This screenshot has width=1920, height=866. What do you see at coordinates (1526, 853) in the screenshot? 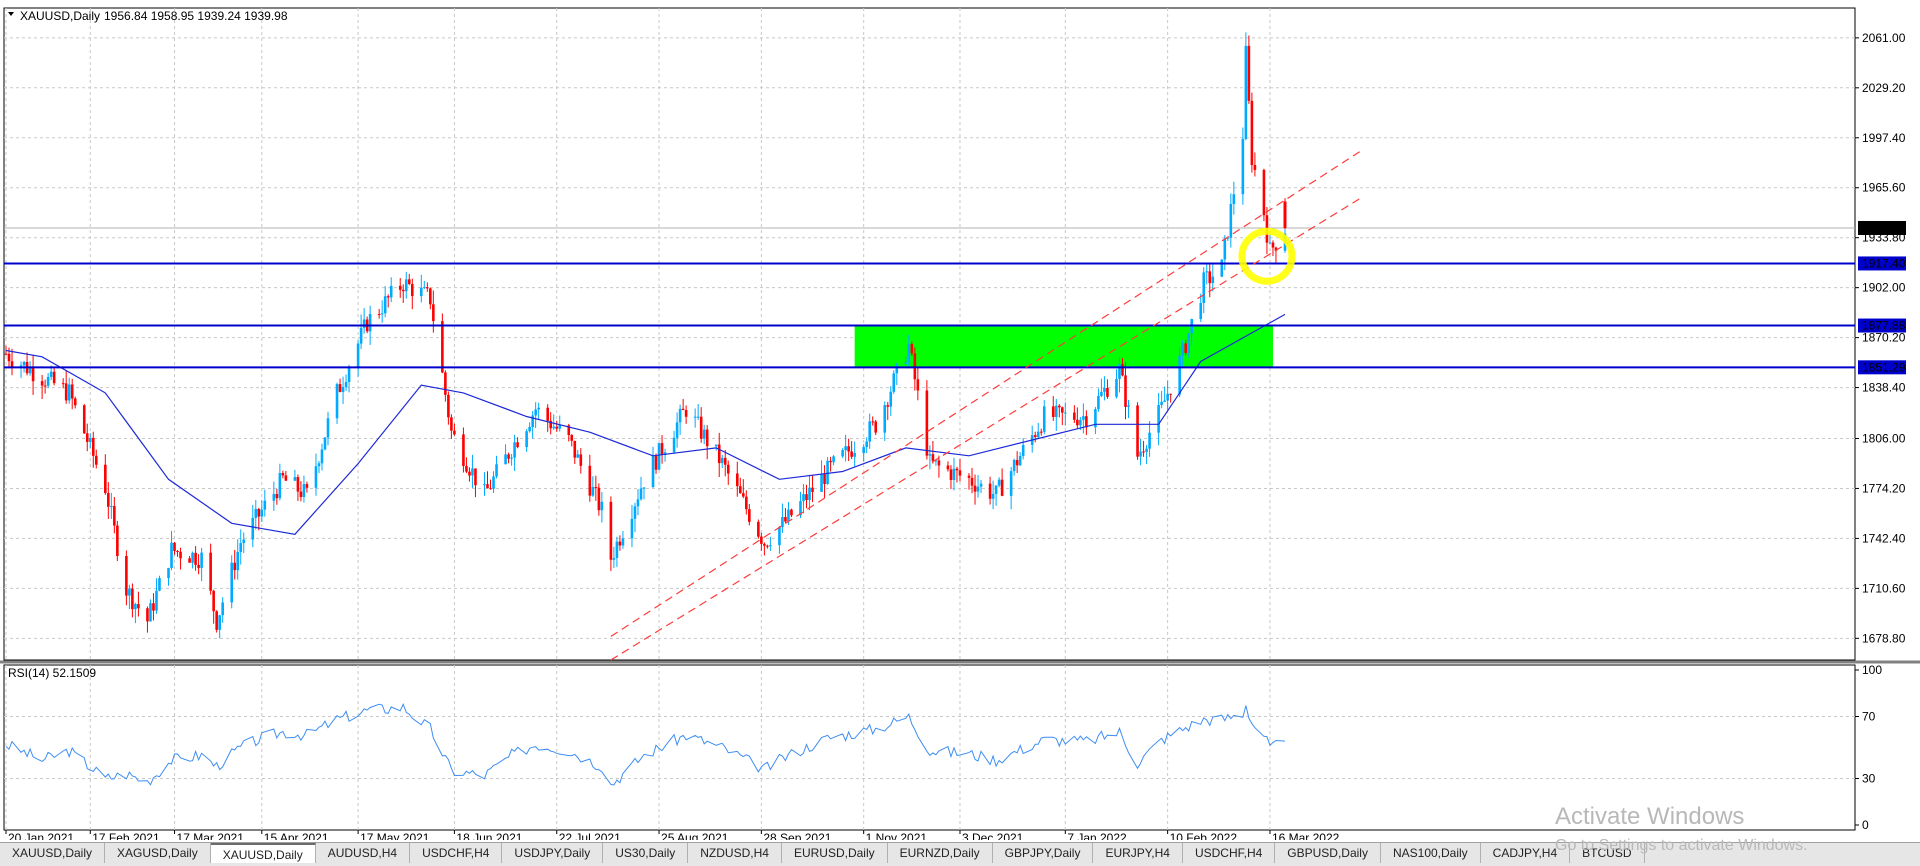
I see `chart-tab: CADJPY,H4` at bounding box center [1526, 853].